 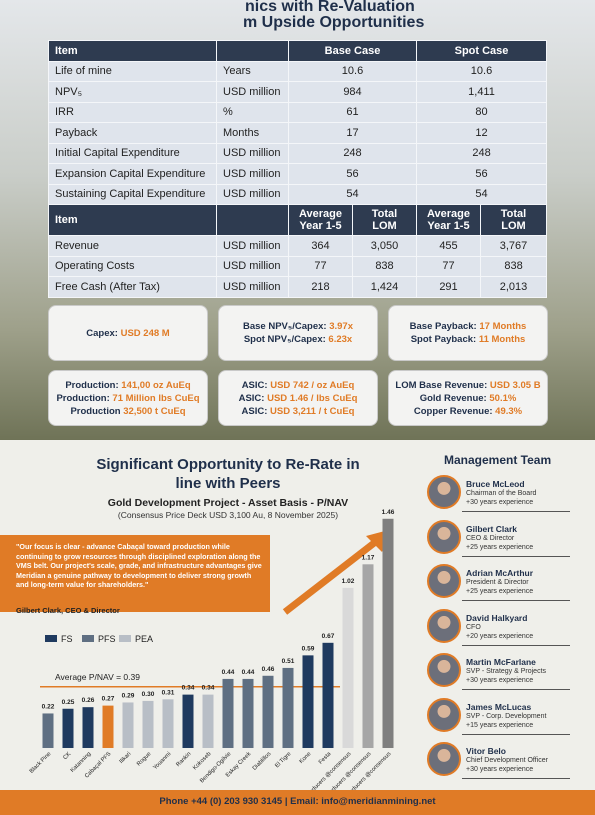 What do you see at coordinates (128, 695) in the screenshot?
I see `value-label: 0.29` at bounding box center [128, 695].